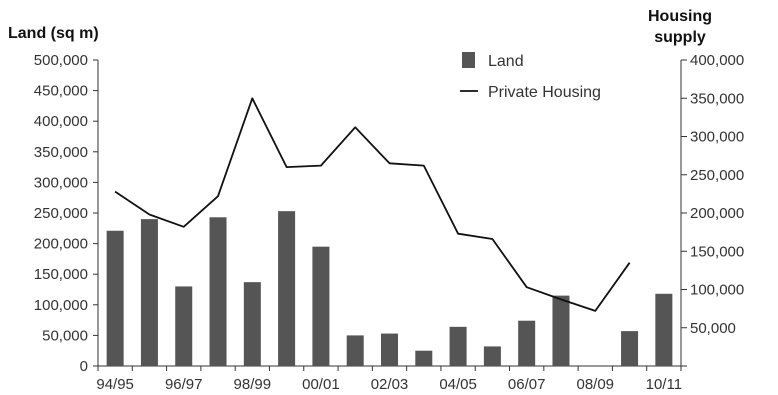  What do you see at coordinates (458, 384) in the screenshot?
I see `x-tick-label: 04/05` at bounding box center [458, 384].